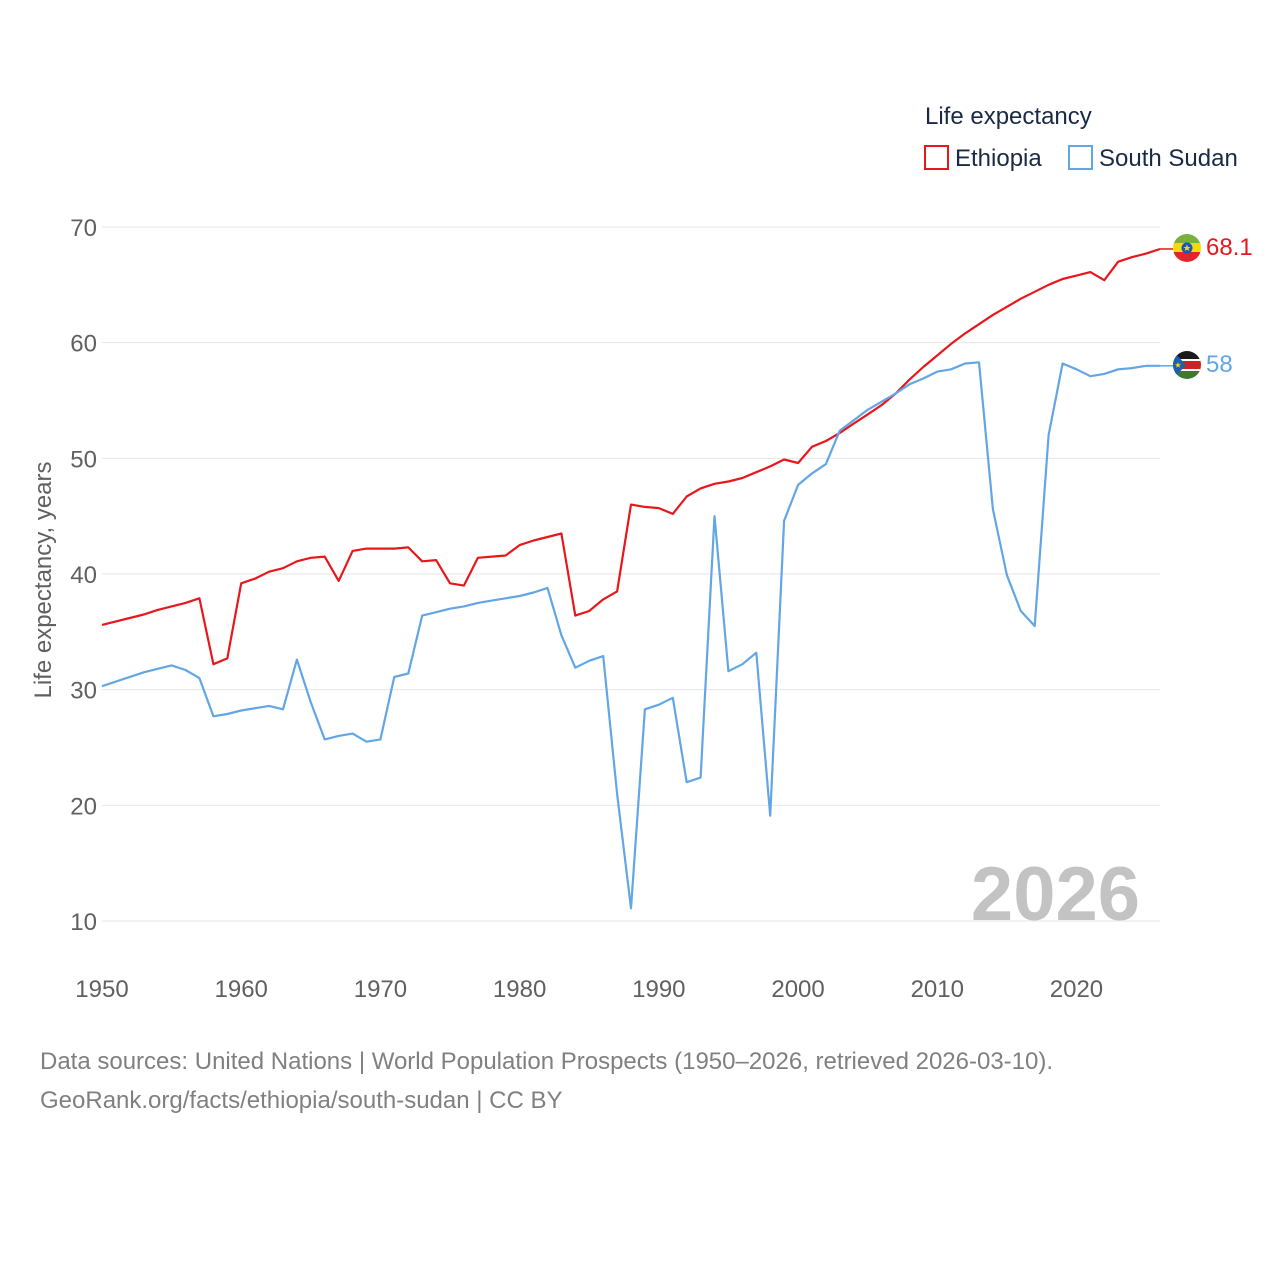 The height and width of the screenshot is (1280, 1280). I want to click on x-tick-label: 1980, so click(519, 989).